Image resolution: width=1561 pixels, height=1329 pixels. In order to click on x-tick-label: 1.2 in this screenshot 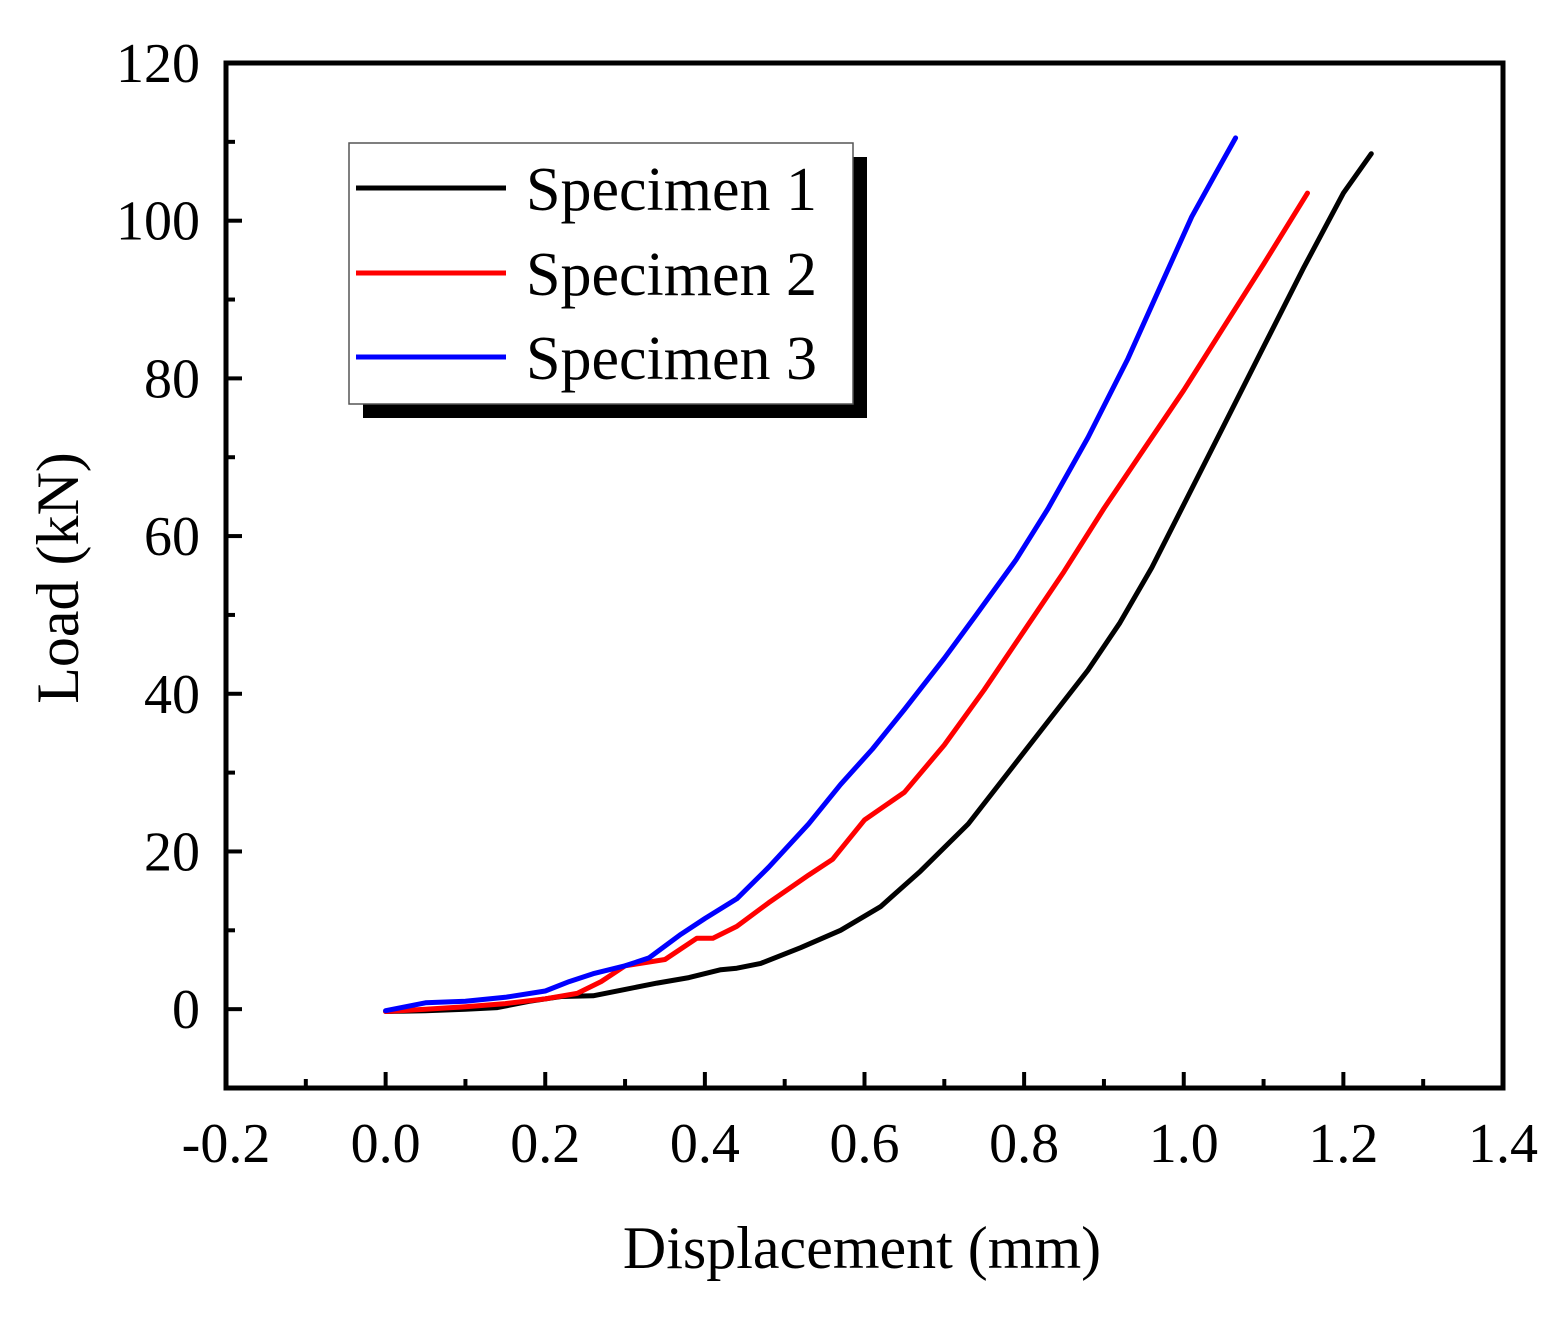, I will do `click(1343, 1144)`.